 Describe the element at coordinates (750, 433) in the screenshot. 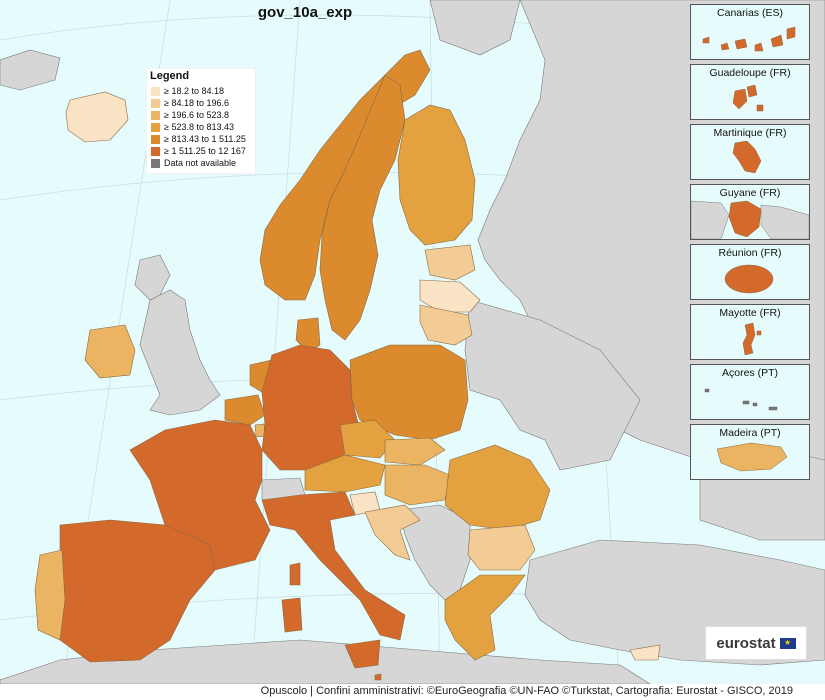

I see `inset-label: Madeira (PT)` at that location.